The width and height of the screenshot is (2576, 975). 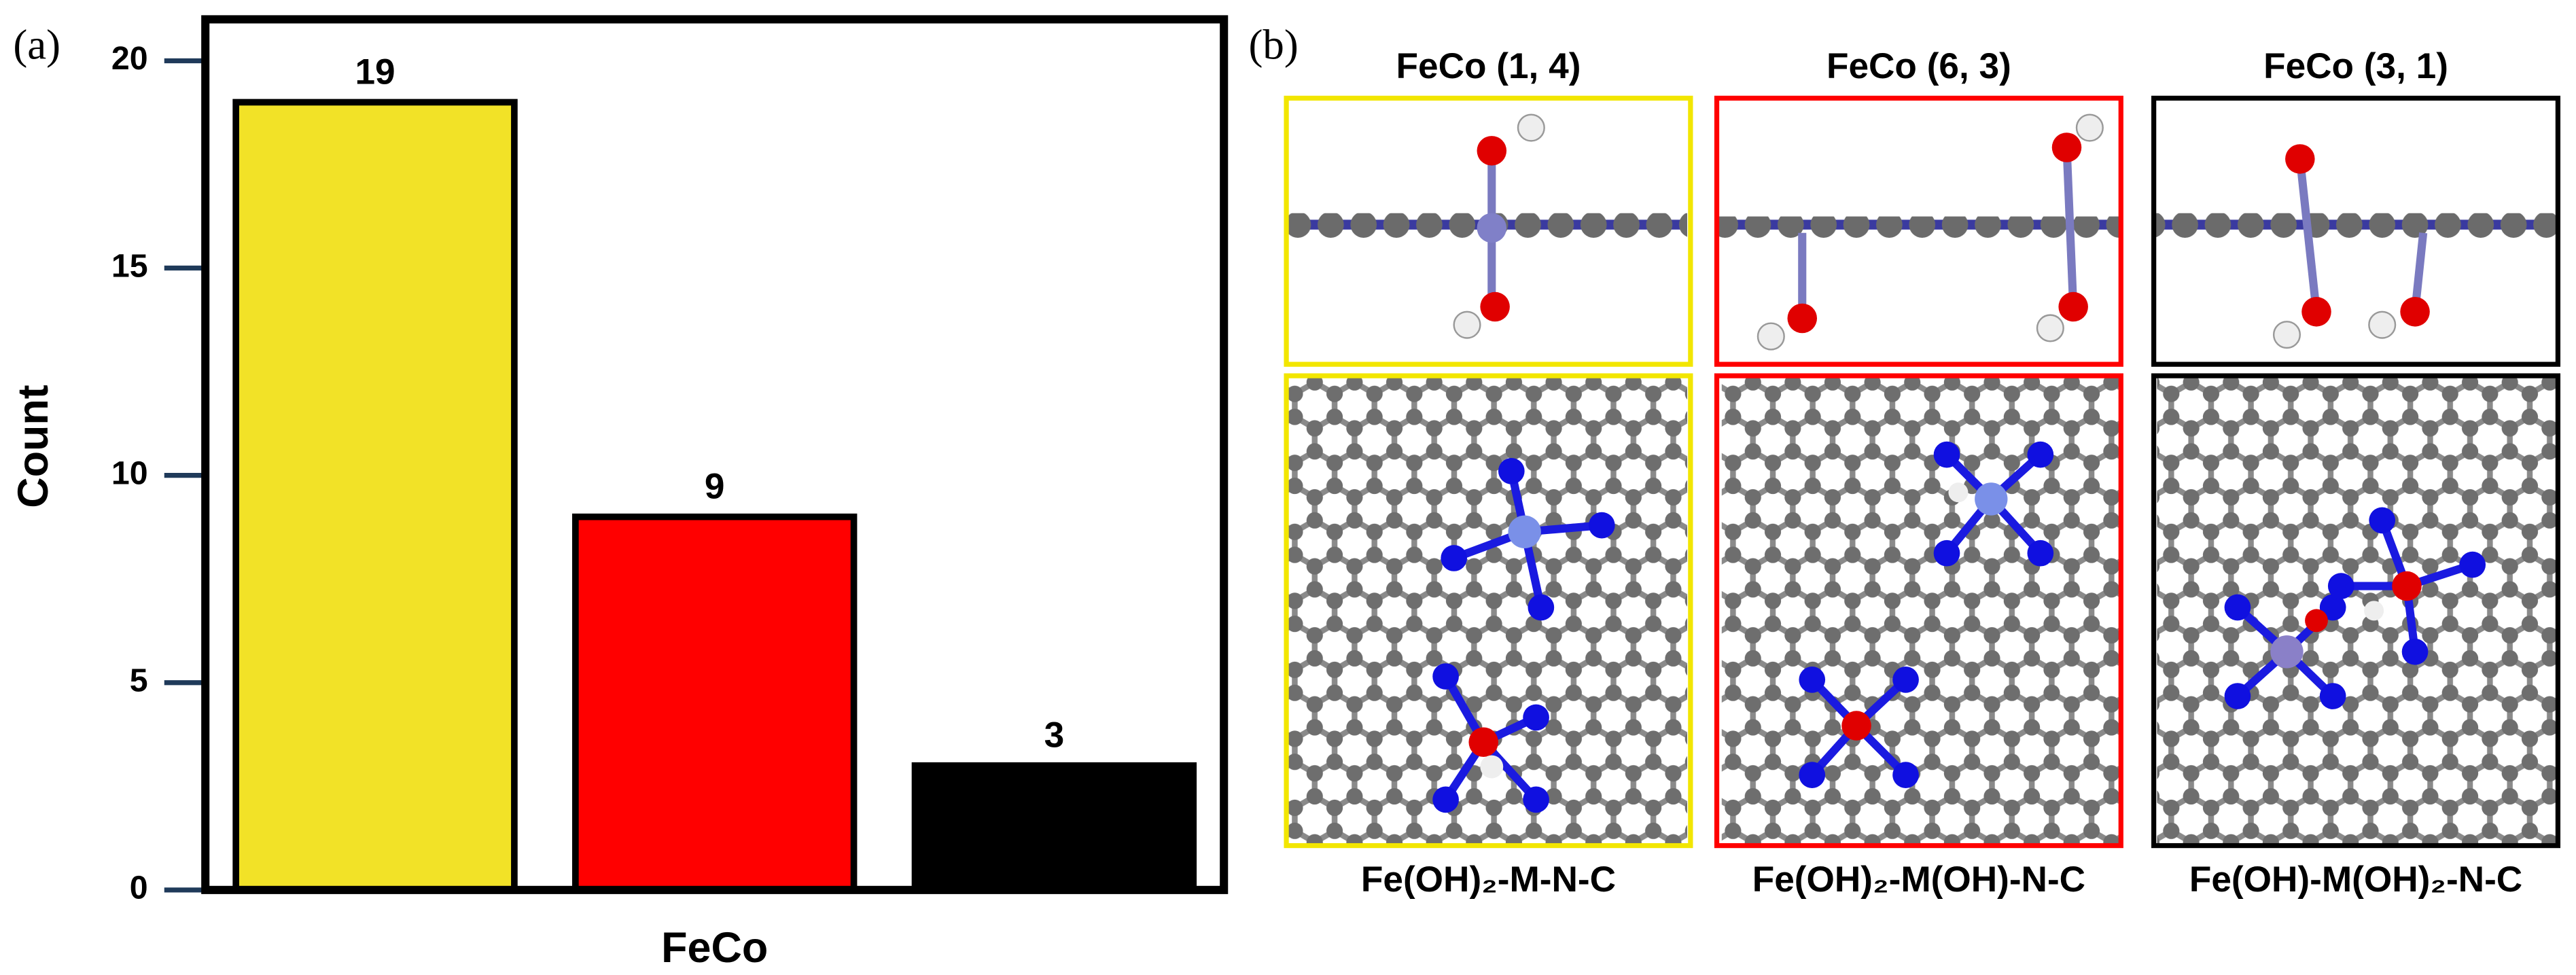 What do you see at coordinates (1488, 879) in the screenshot?
I see `structure-caption: Fe(OH)₂-M-N-C` at bounding box center [1488, 879].